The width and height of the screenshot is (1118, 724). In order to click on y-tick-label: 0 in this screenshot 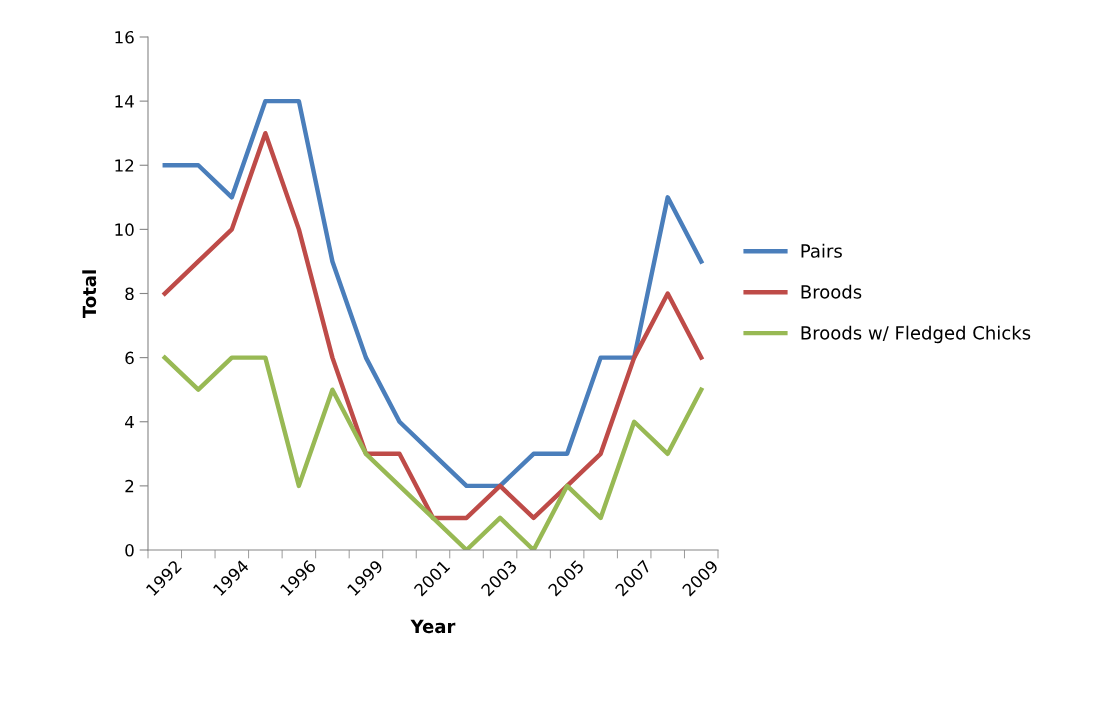, I will do `click(129, 550)`.